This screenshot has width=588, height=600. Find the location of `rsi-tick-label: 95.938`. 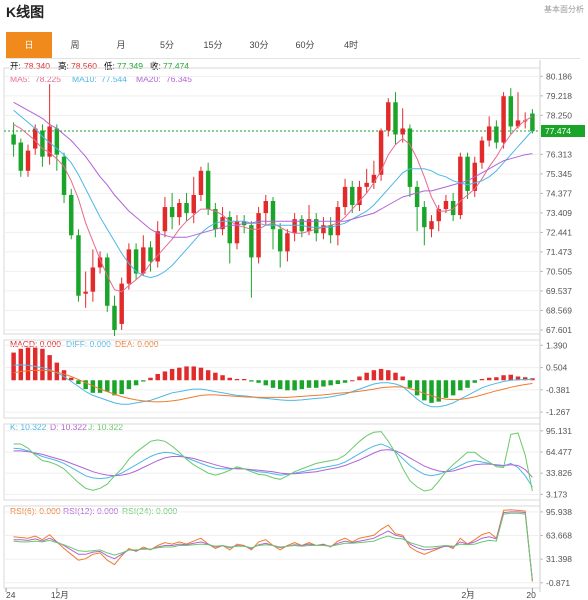

rsi-tick-label: 95.938 is located at coordinates (559, 512).